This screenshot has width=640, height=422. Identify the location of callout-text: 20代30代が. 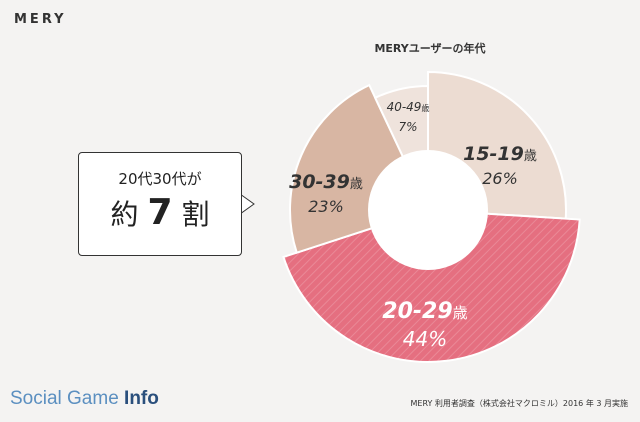
(160, 179).